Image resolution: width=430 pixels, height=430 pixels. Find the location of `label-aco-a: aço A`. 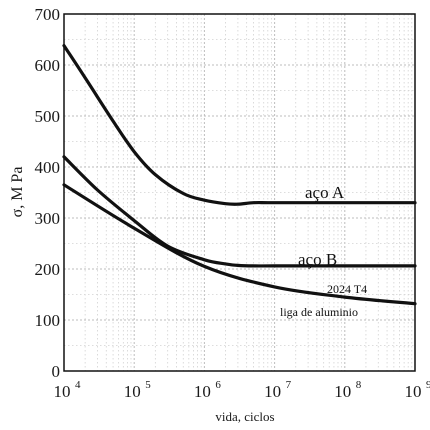

label-aco-a: aço A is located at coordinates (325, 192).